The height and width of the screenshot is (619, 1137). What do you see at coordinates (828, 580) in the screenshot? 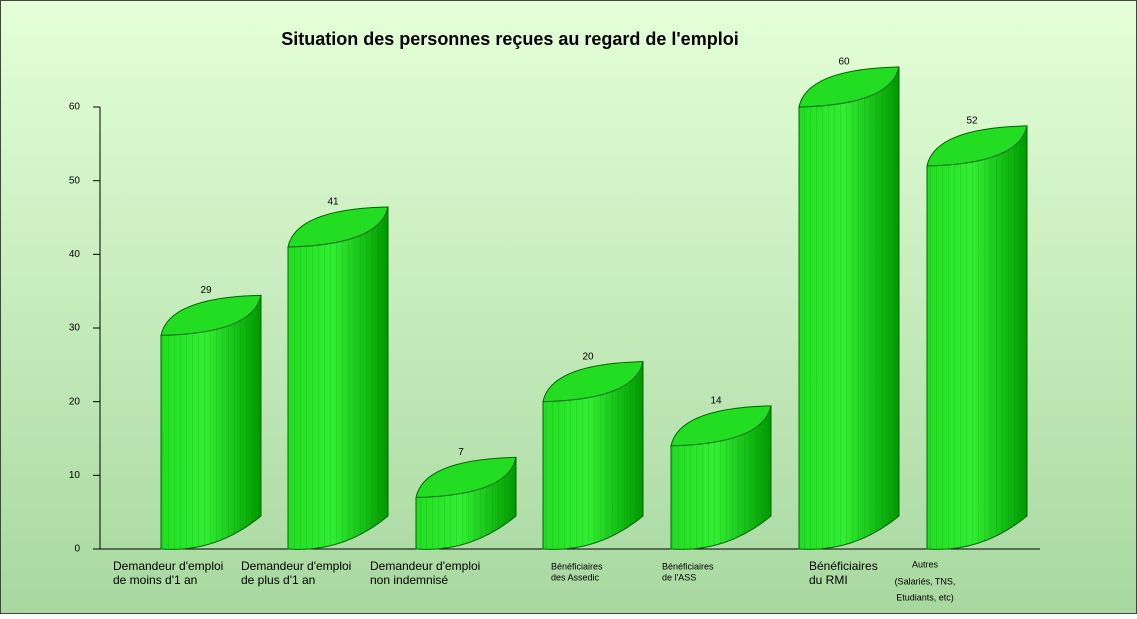
I see `x-tick-label: du RMI` at bounding box center [828, 580].